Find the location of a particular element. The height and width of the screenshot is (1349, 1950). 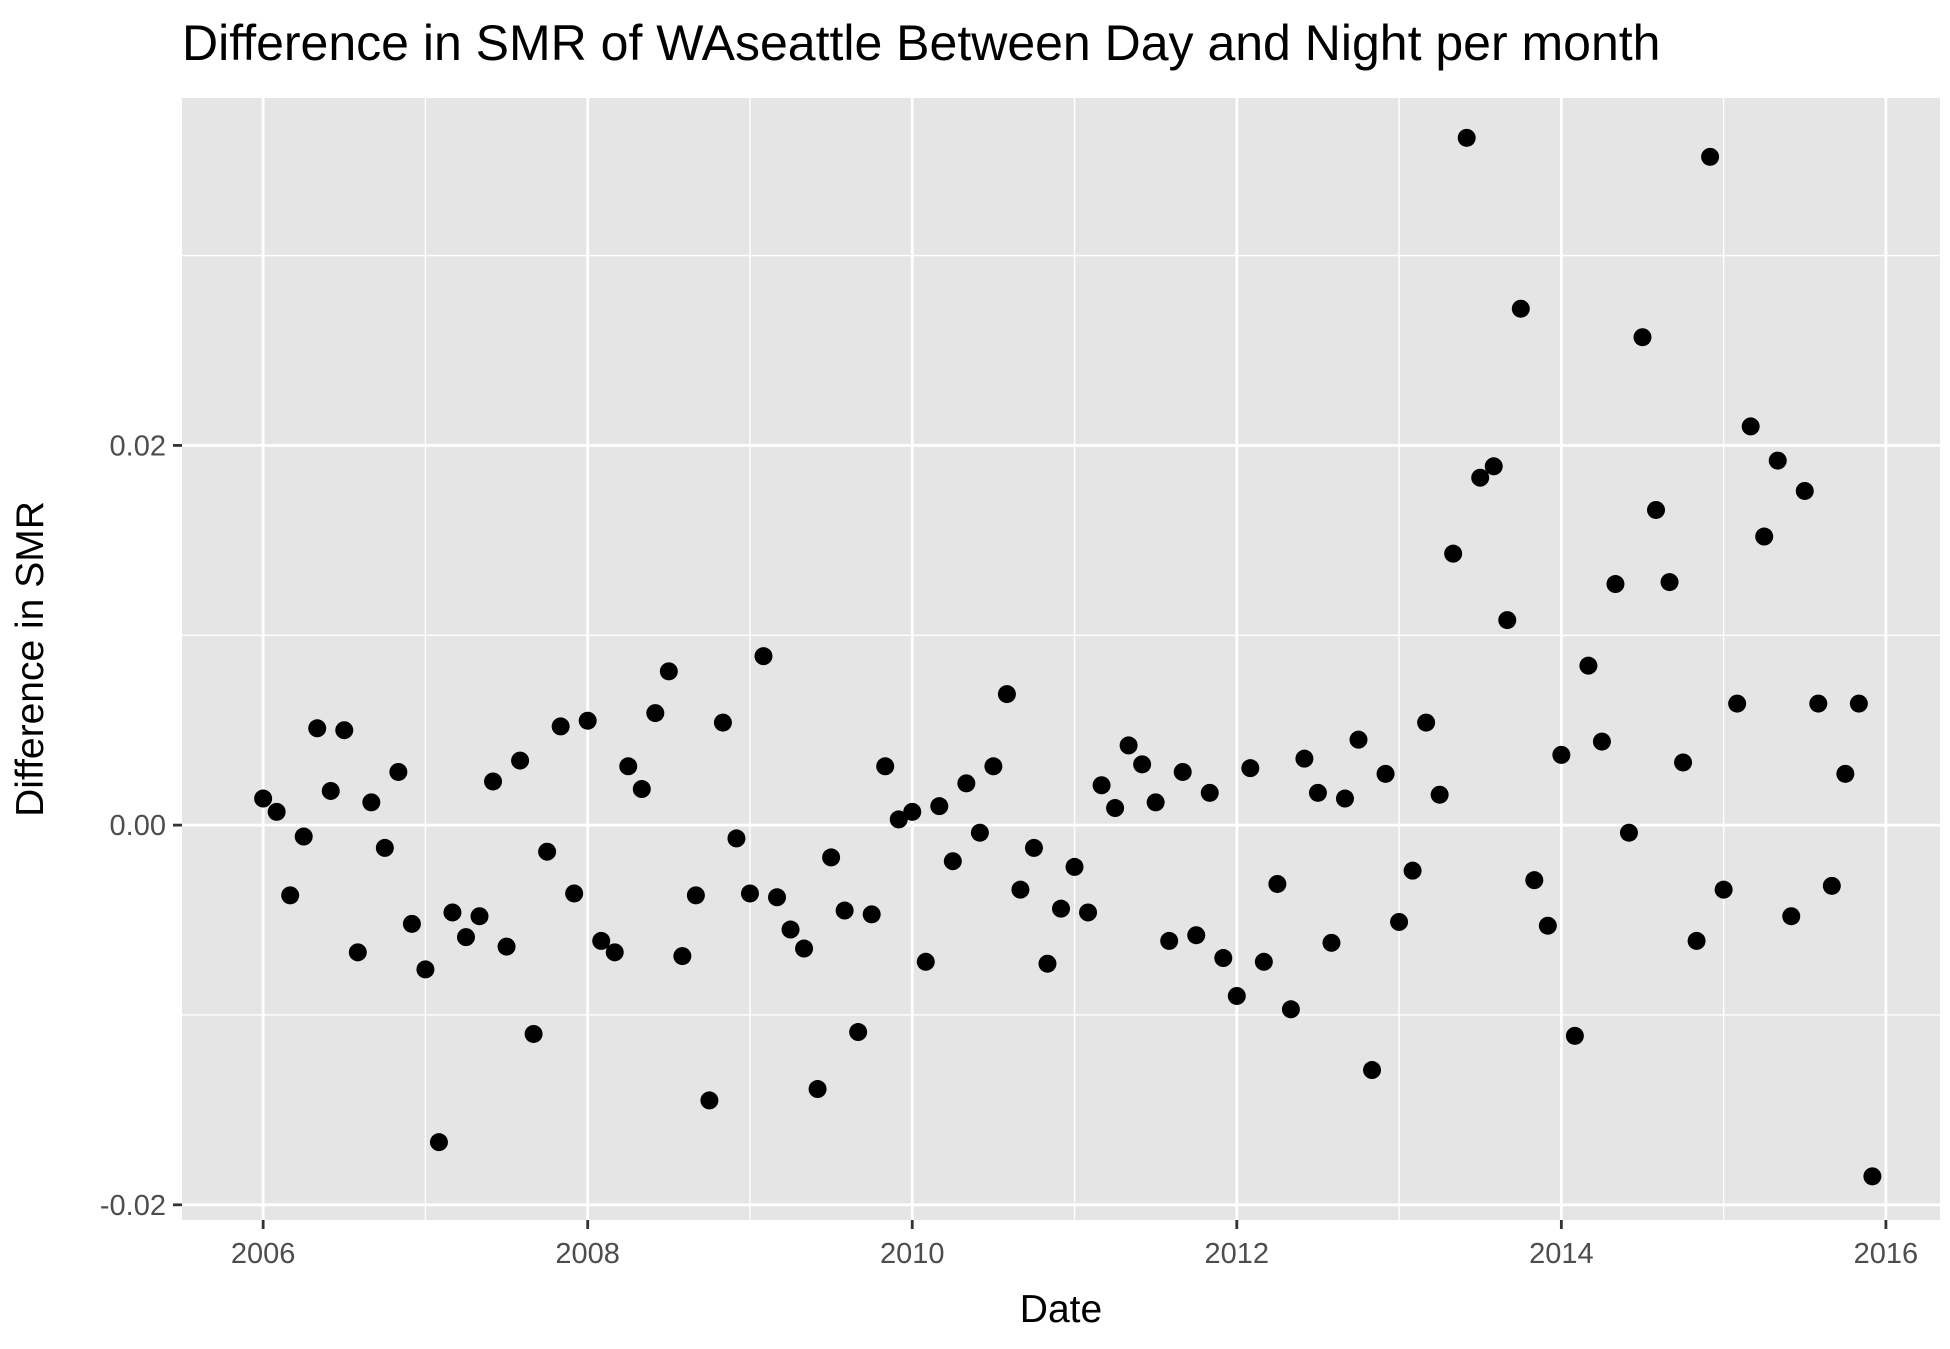

y-tick-label: 0.02 is located at coordinates (138, 446).